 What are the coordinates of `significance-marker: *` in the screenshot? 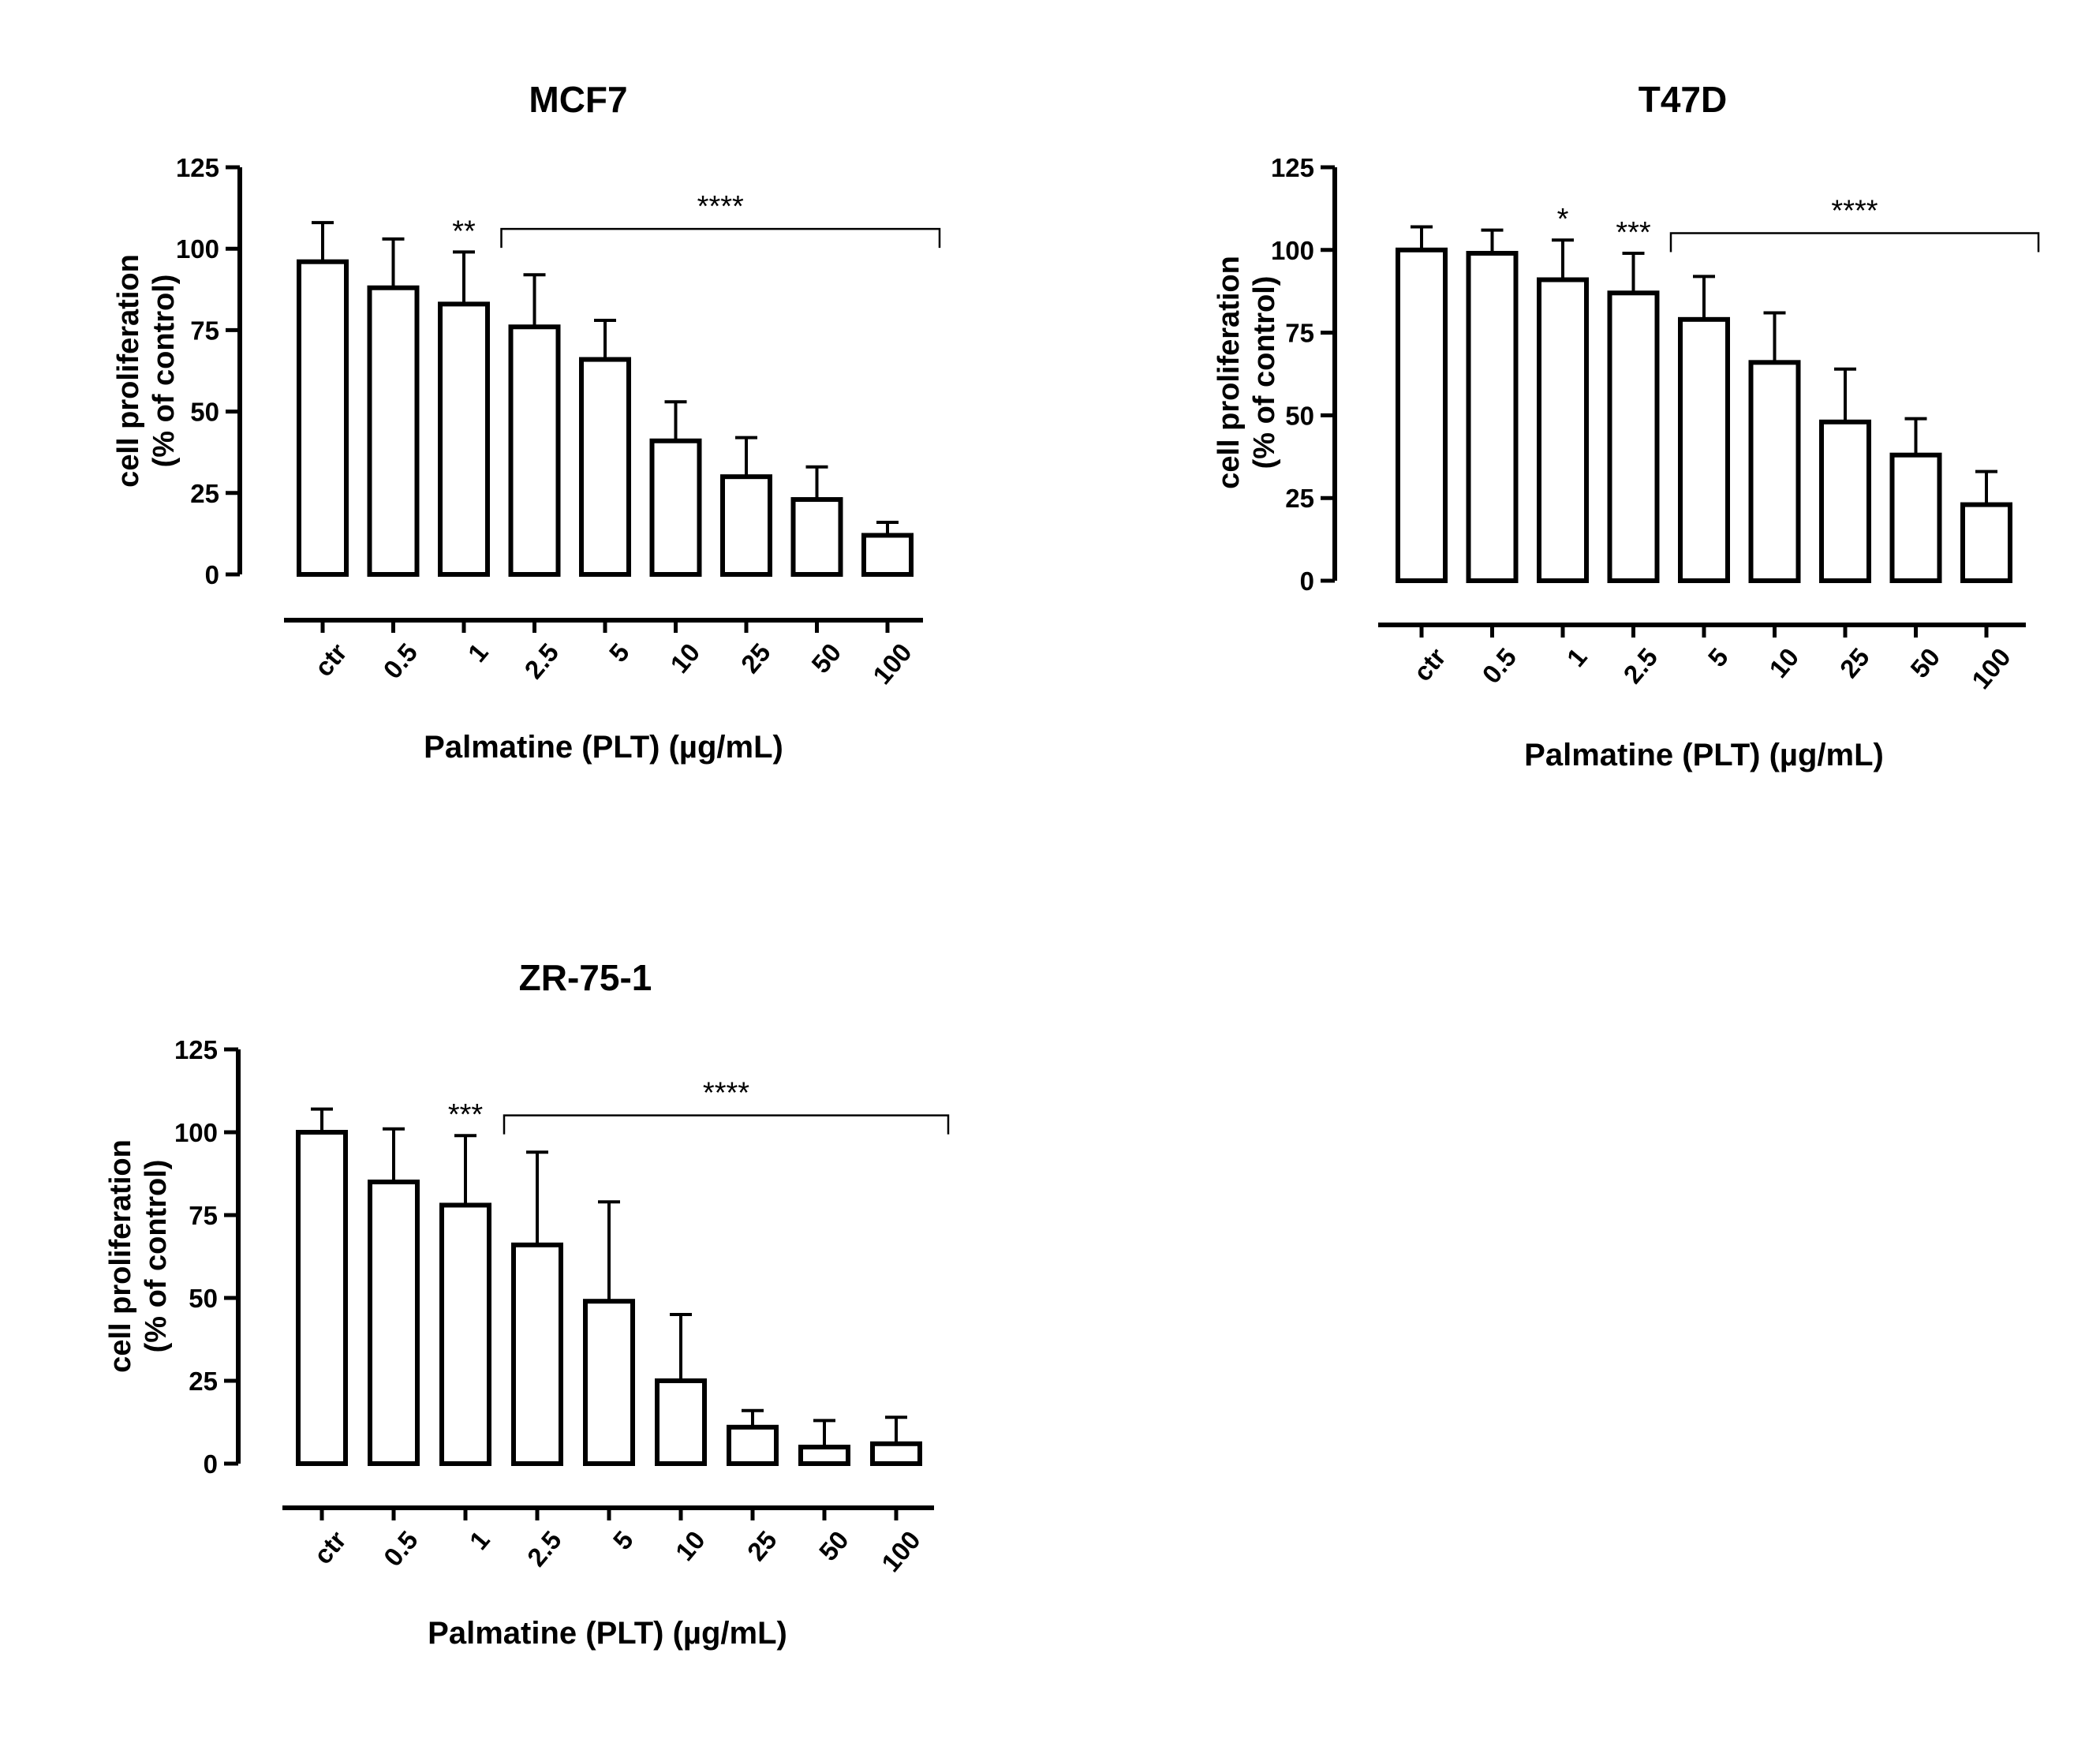 It's located at (1563, 219).